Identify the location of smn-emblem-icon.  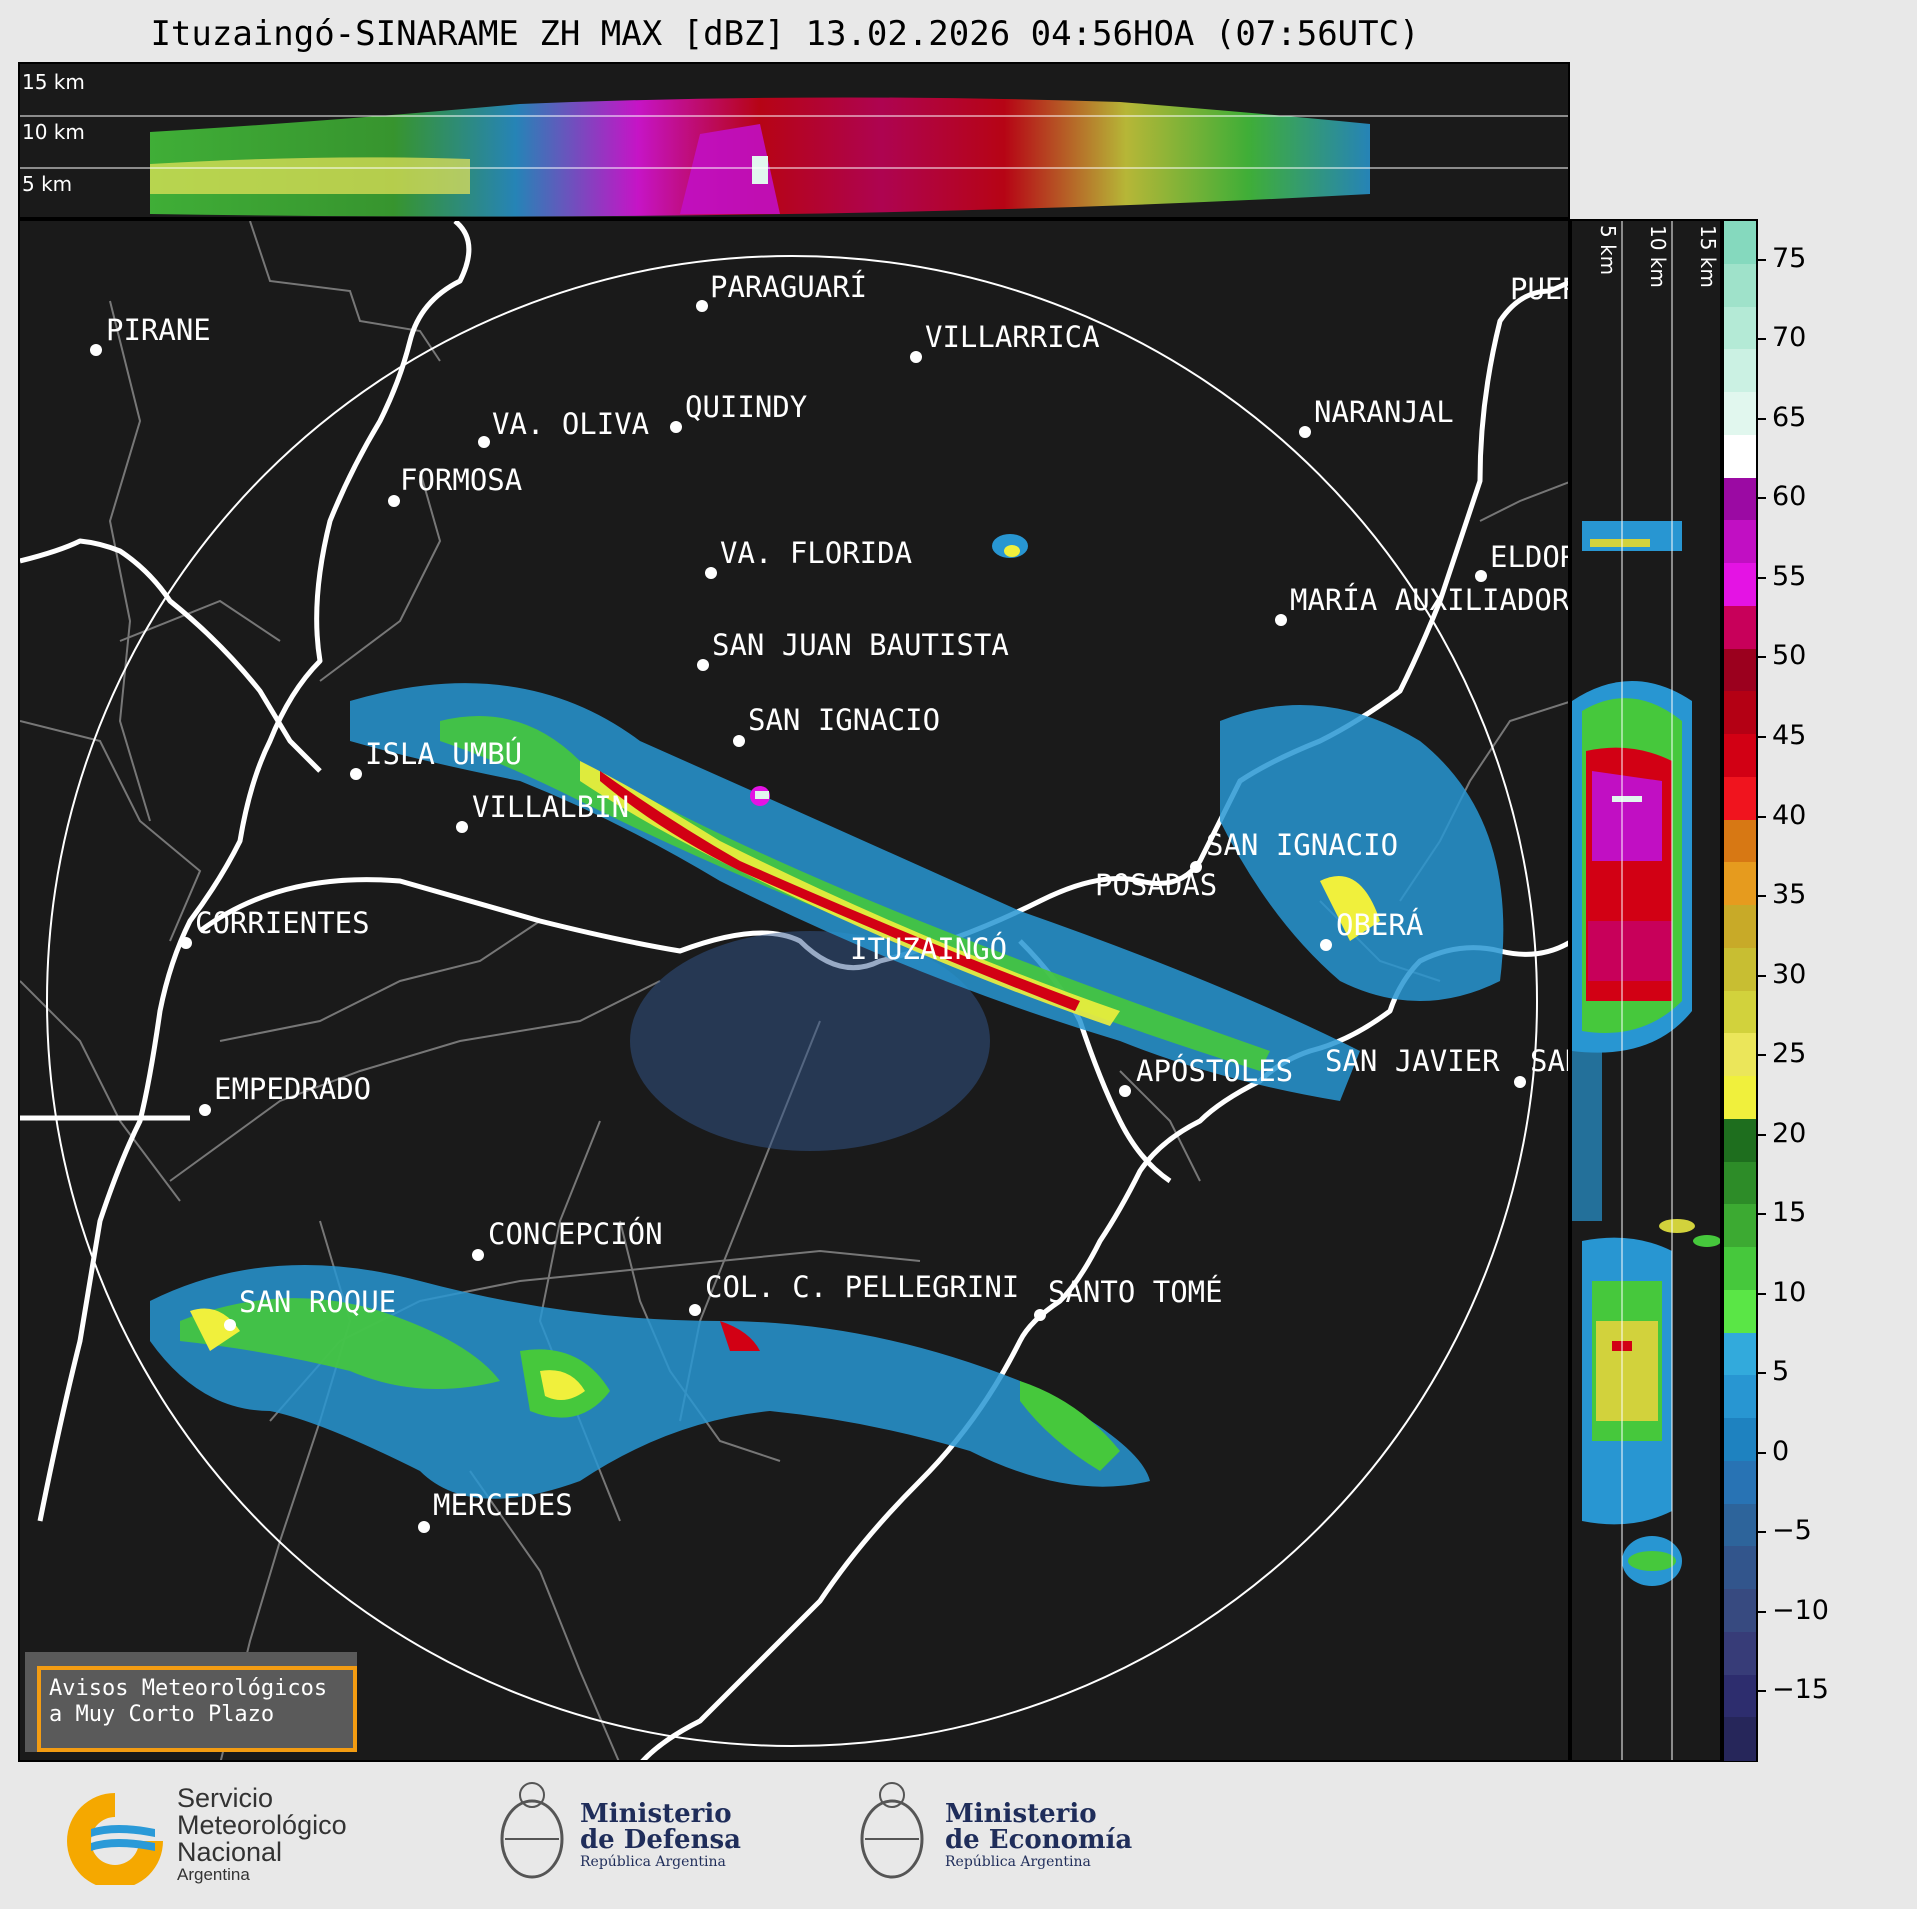
(115, 1839).